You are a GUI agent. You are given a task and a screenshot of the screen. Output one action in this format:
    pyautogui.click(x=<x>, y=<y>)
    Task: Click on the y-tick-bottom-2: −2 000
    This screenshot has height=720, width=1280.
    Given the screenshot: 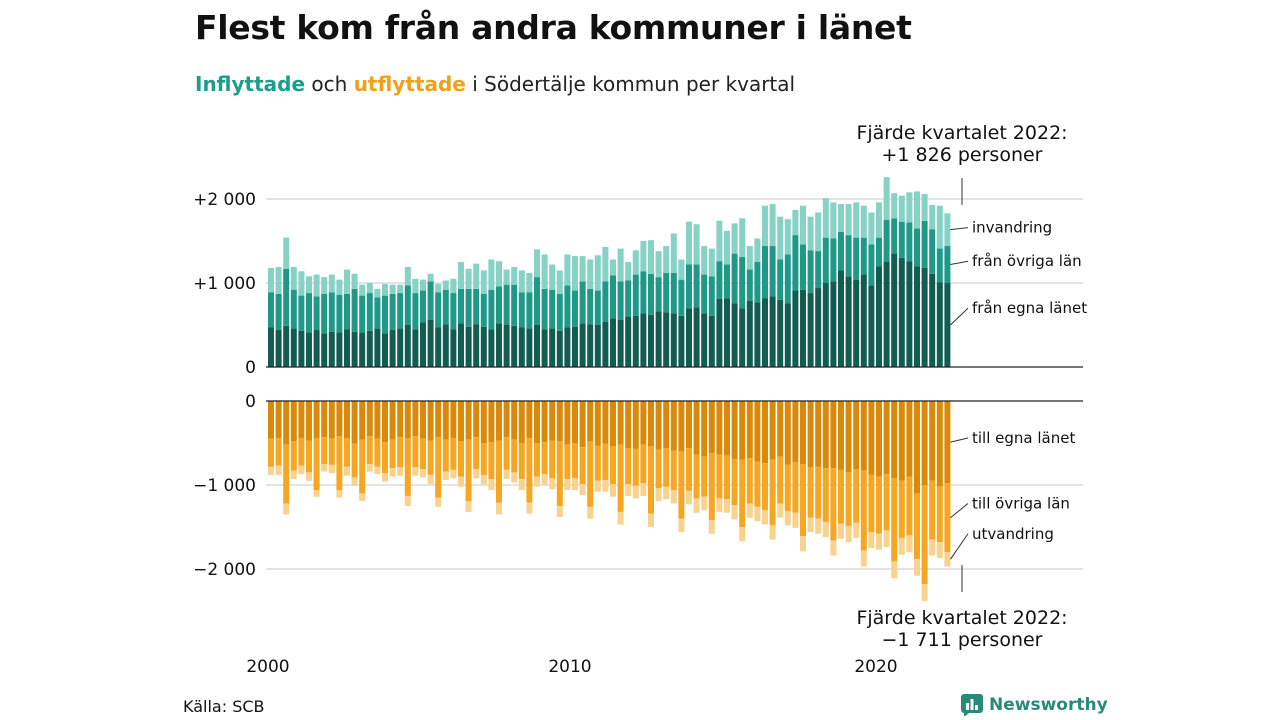 What is the action you would take?
    pyautogui.click(x=224, y=570)
    